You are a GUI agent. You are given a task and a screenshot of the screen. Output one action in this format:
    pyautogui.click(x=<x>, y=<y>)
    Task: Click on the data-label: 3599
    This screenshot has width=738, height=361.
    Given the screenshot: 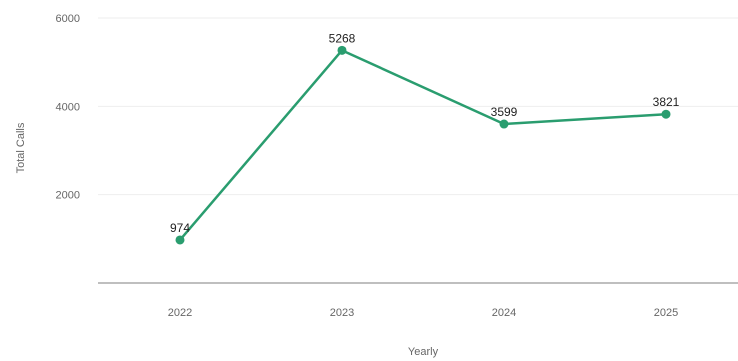 What is the action you would take?
    pyautogui.click(x=504, y=112)
    